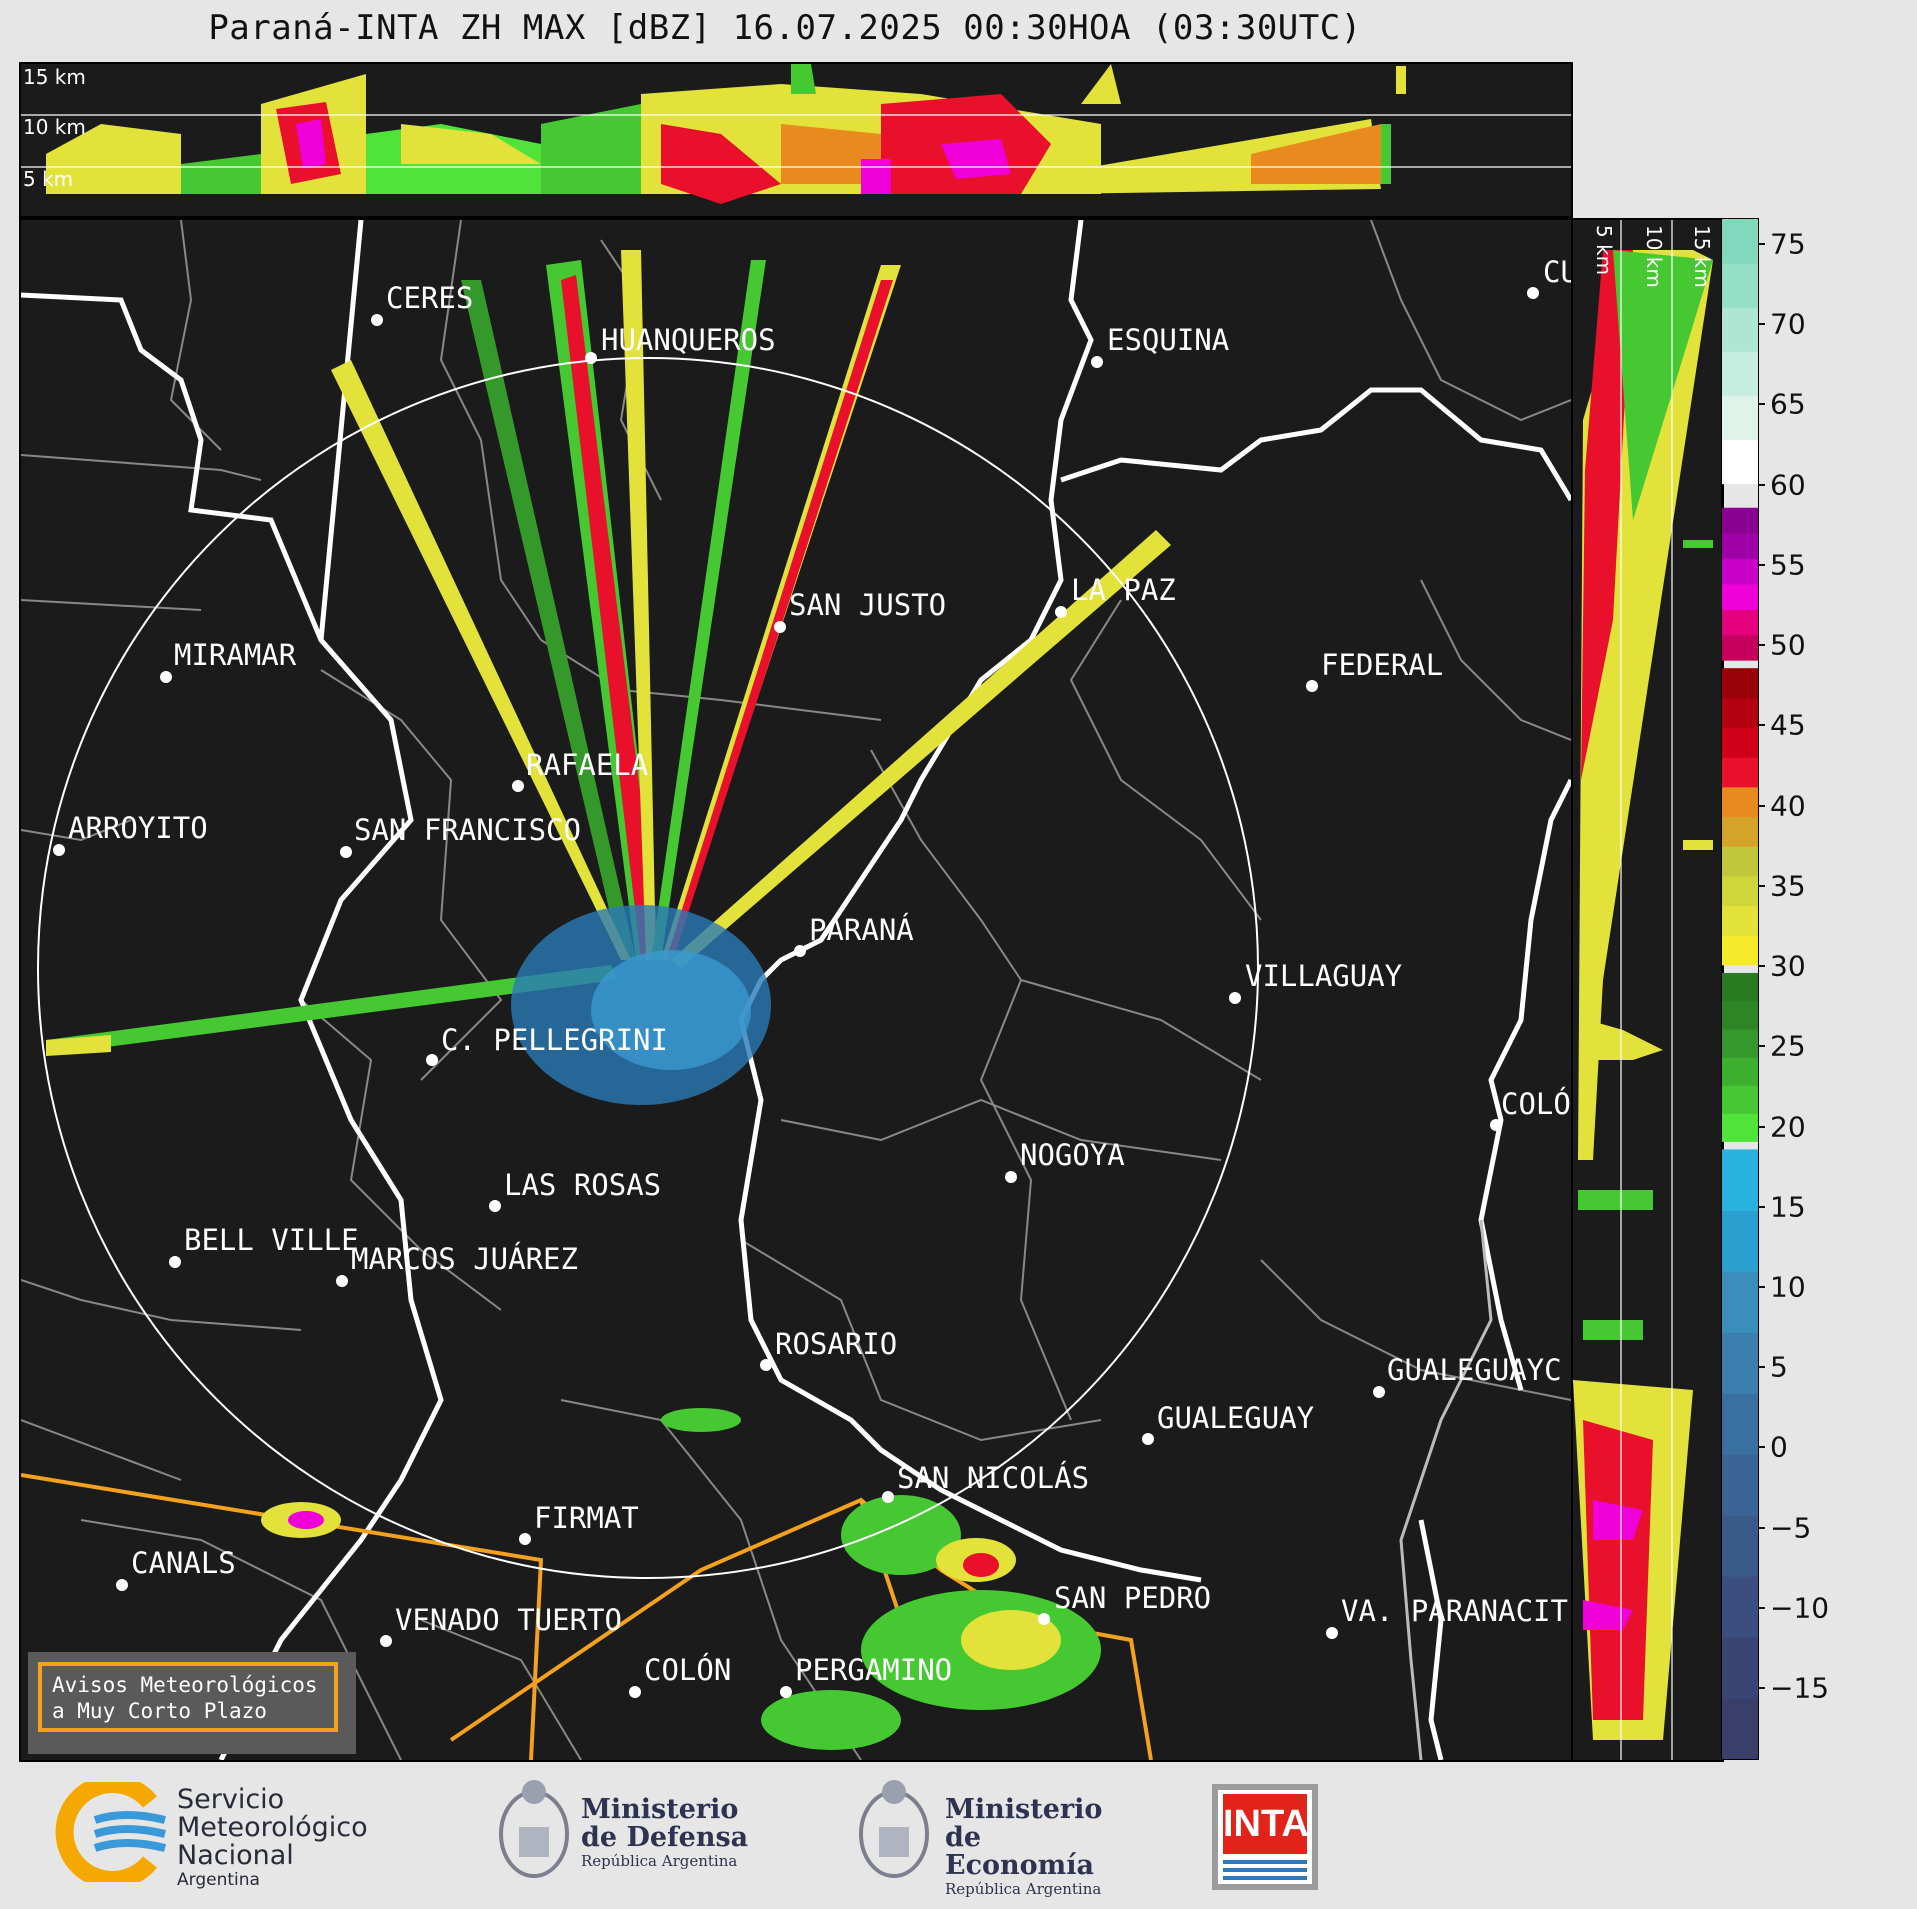  What do you see at coordinates (888, 1497) in the screenshot?
I see `city-dot-san-nicolas` at bounding box center [888, 1497].